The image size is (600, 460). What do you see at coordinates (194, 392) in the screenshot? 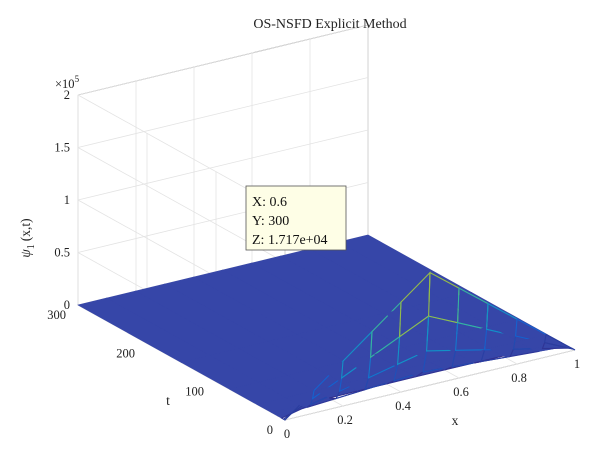
I see `y-tick-label: 100` at bounding box center [194, 392].